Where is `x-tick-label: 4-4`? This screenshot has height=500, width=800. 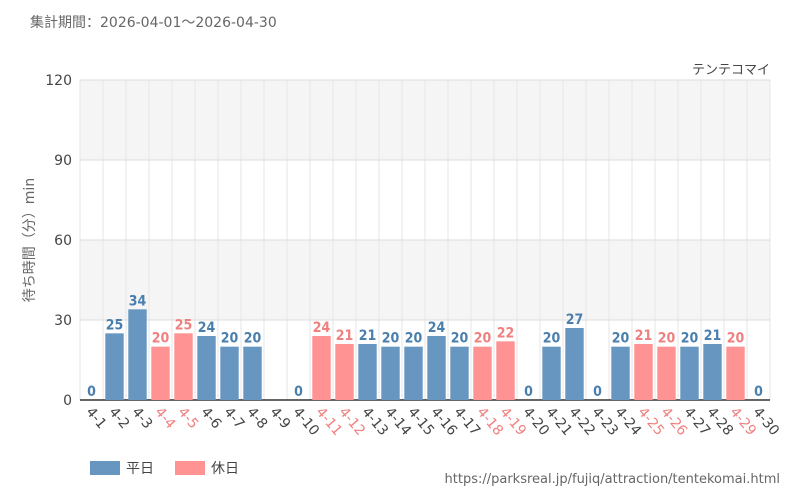
x-tick-label: 4-4 is located at coordinates (164, 418).